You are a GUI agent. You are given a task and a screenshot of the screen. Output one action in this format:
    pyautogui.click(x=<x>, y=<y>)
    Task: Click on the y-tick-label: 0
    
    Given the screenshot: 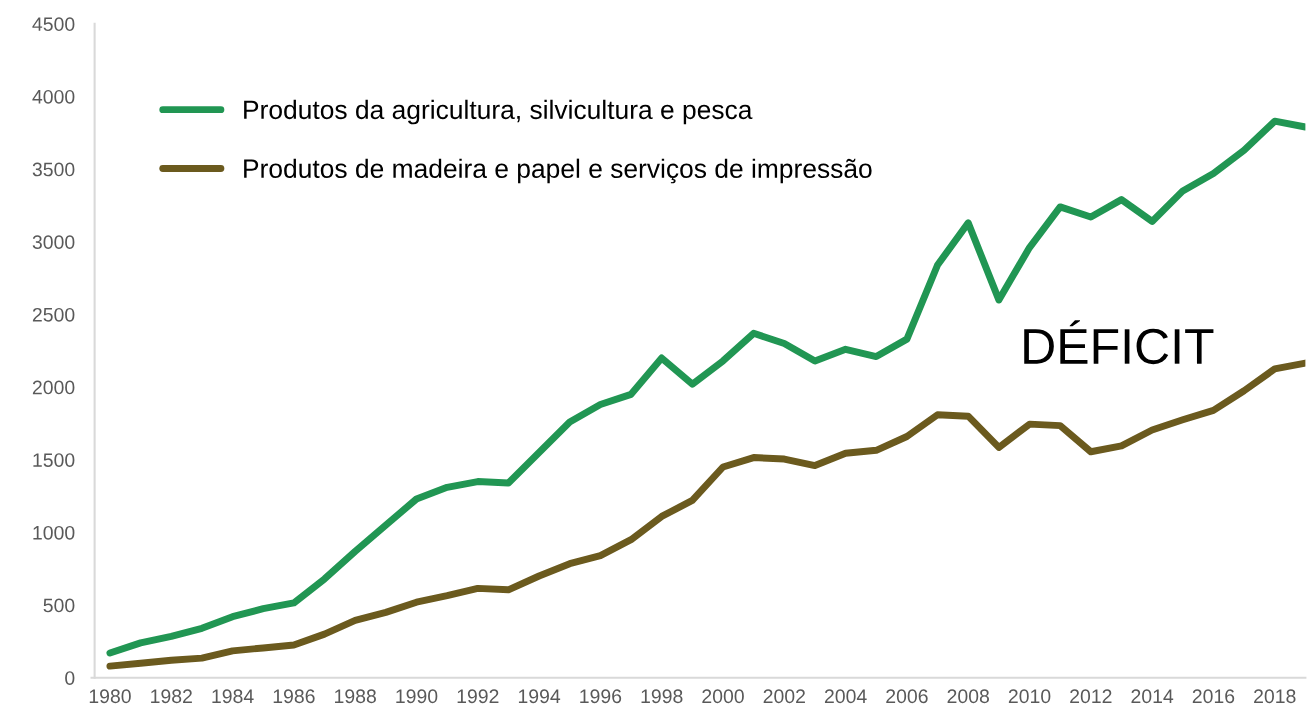 What is the action you would take?
    pyautogui.click(x=70, y=678)
    